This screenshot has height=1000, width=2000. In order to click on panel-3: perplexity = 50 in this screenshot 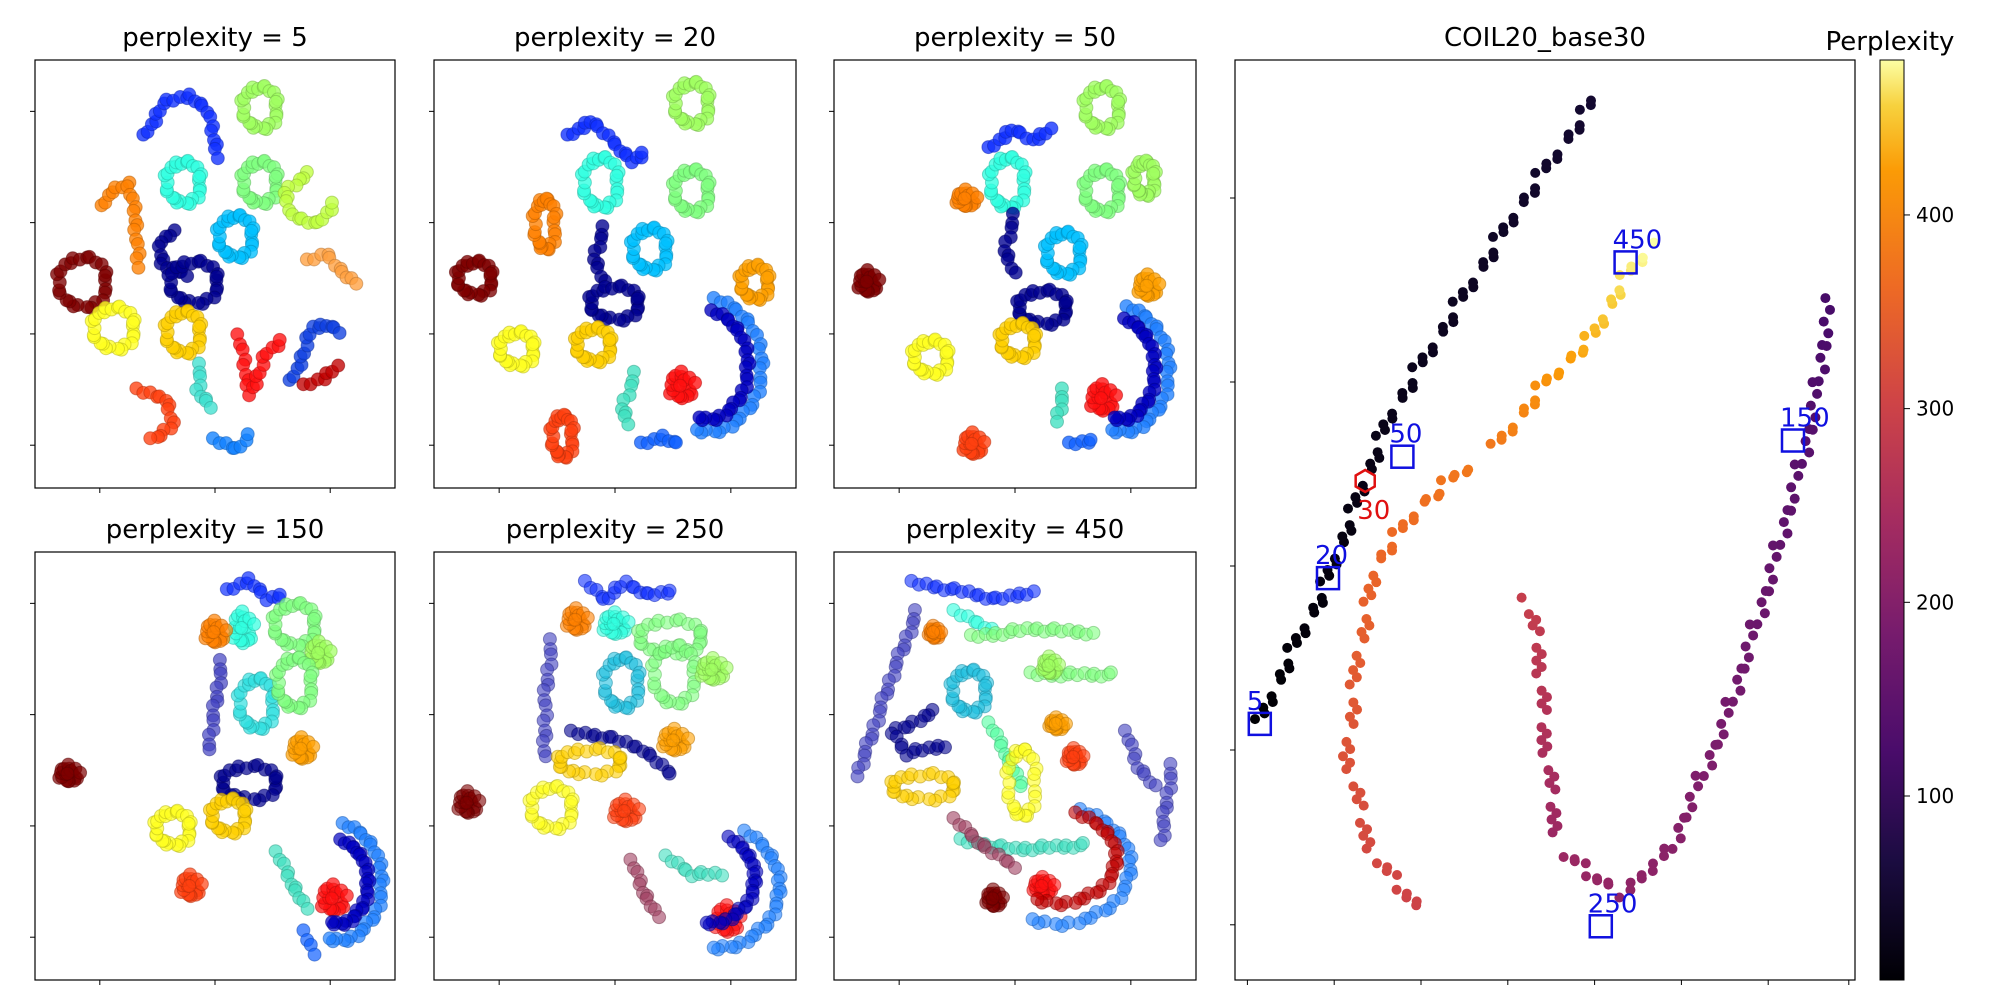, I will do `click(1013, 258)`.